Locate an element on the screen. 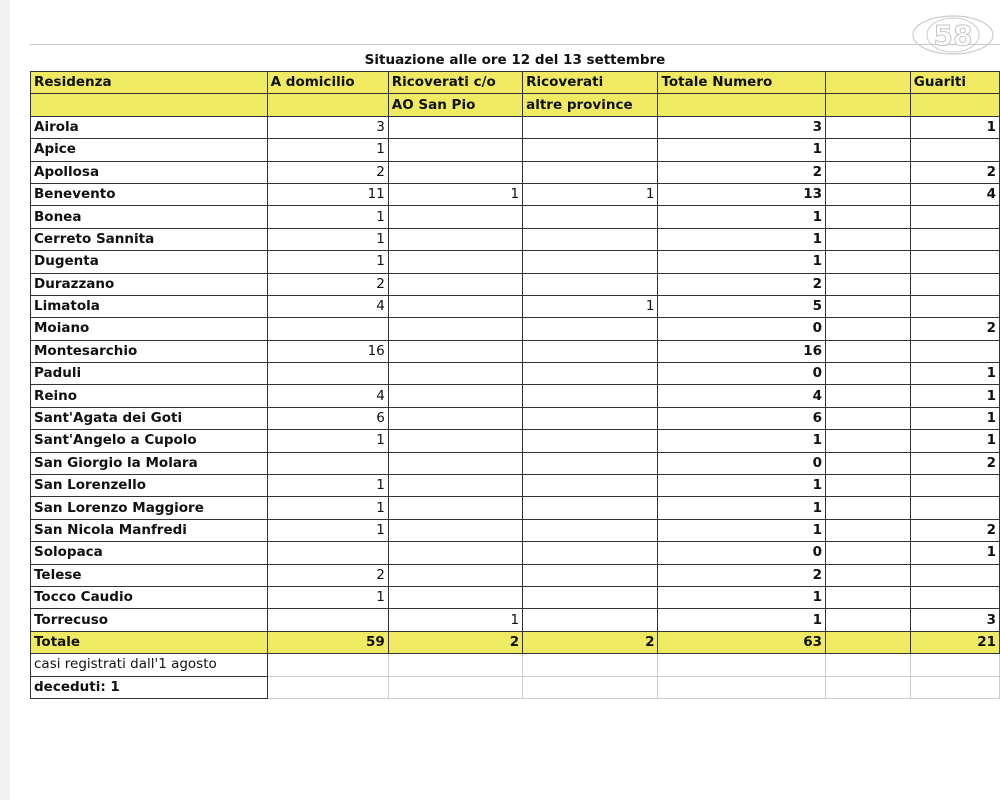 The height and width of the screenshot is (800, 1000). table-row: Benevento 11 1 1 13 4 is located at coordinates (515, 194).